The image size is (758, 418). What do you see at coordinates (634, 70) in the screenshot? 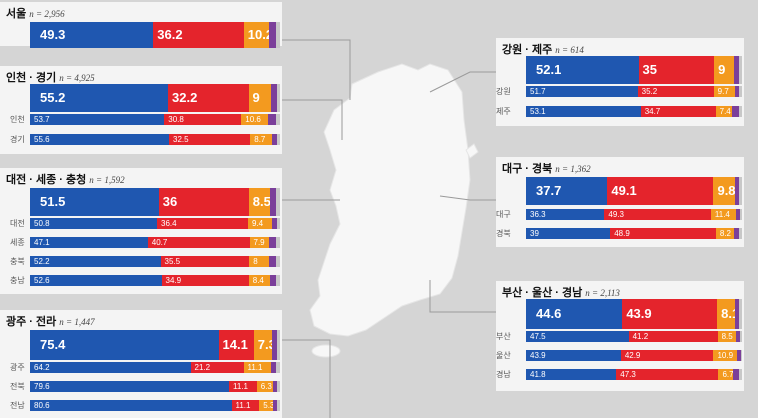
I see `main-stacked-bar: 52.1 35 9` at bounding box center [634, 70].